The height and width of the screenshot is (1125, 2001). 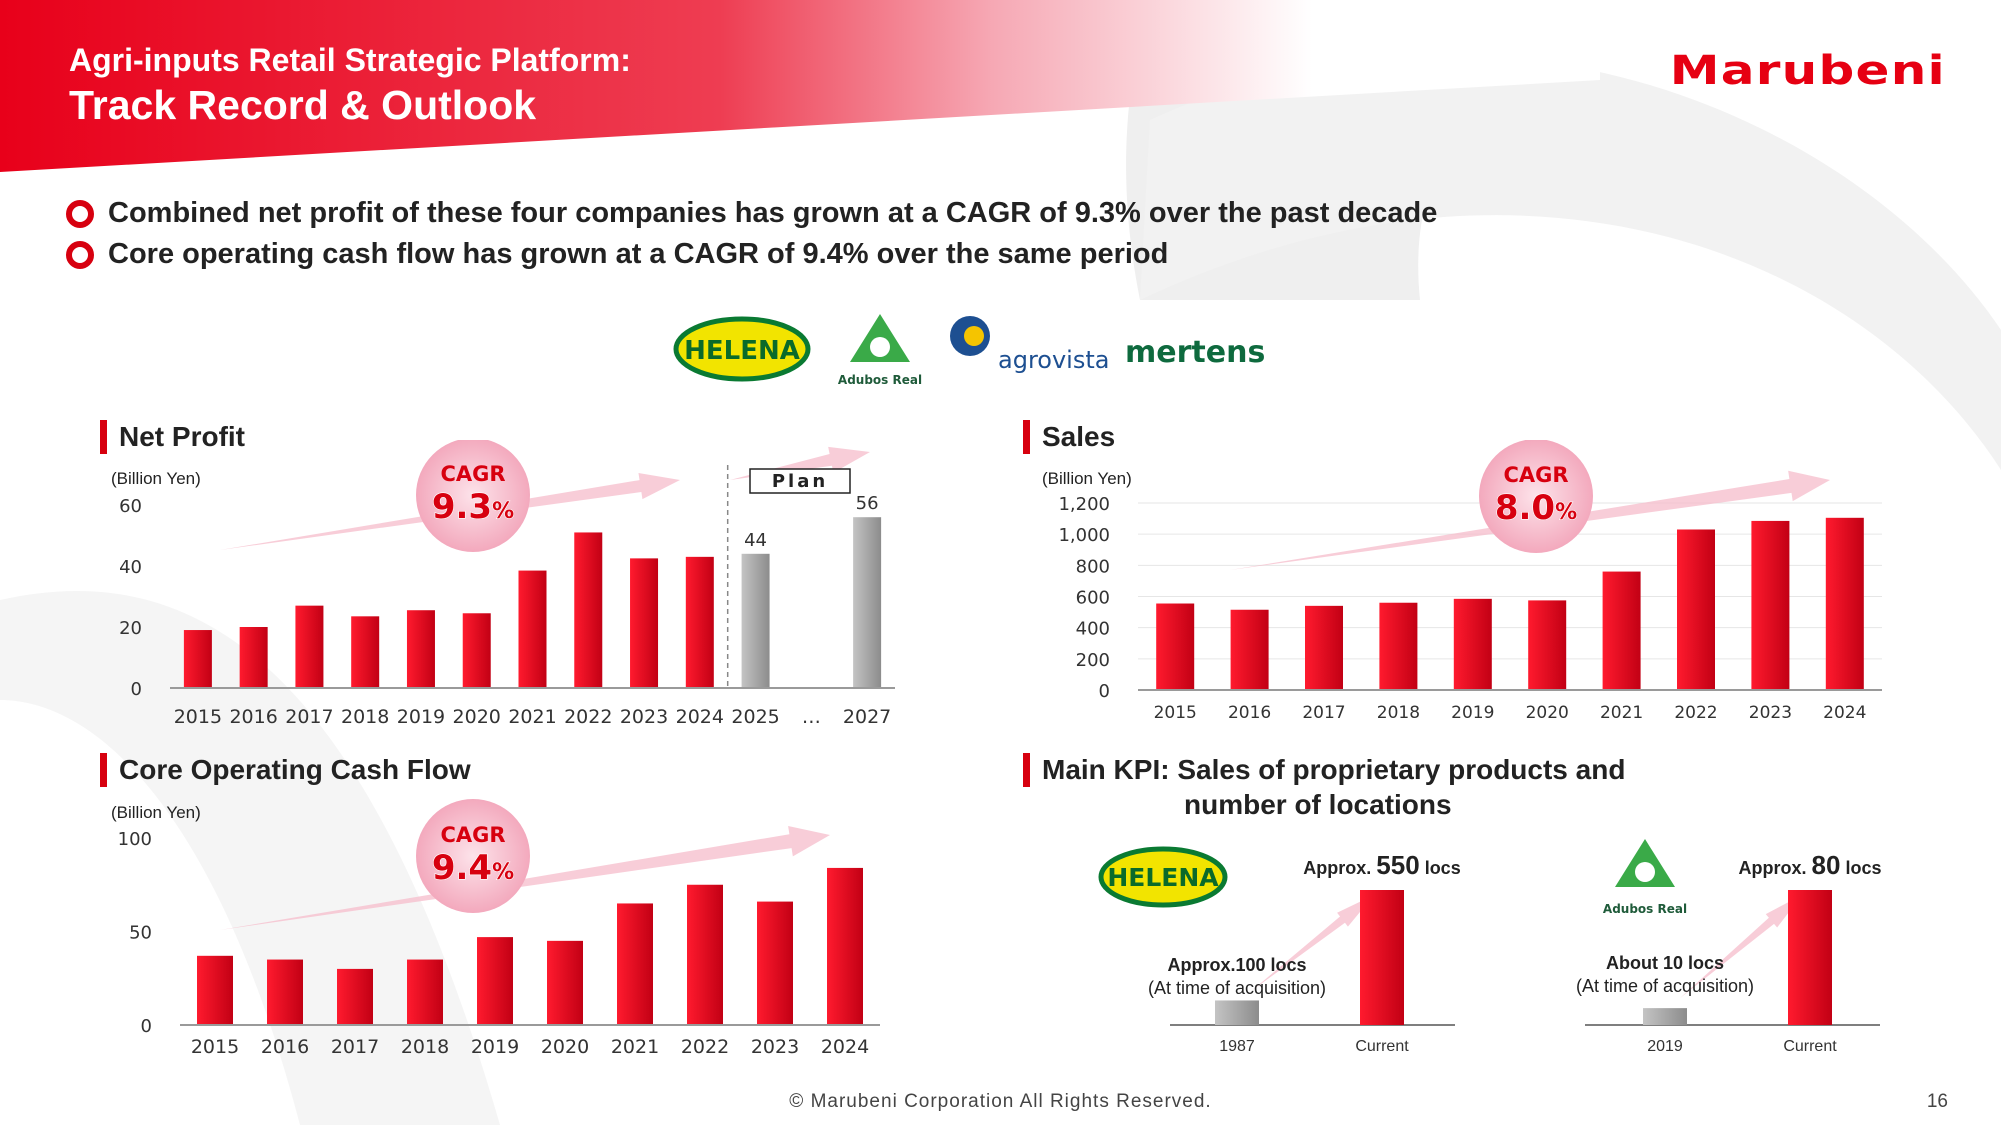 I want to click on y-tick-label: 600, so click(x=1093, y=598).